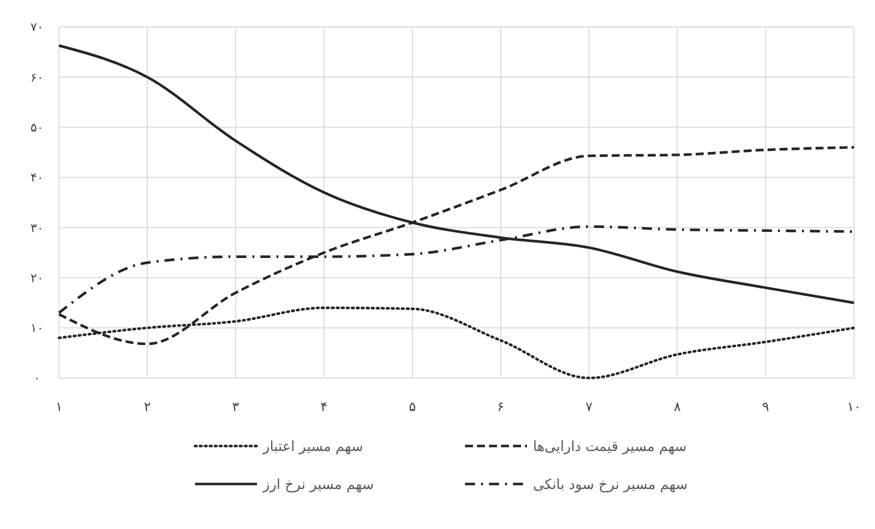  I want to click on y-tick-label: ۰, so click(37, 378).